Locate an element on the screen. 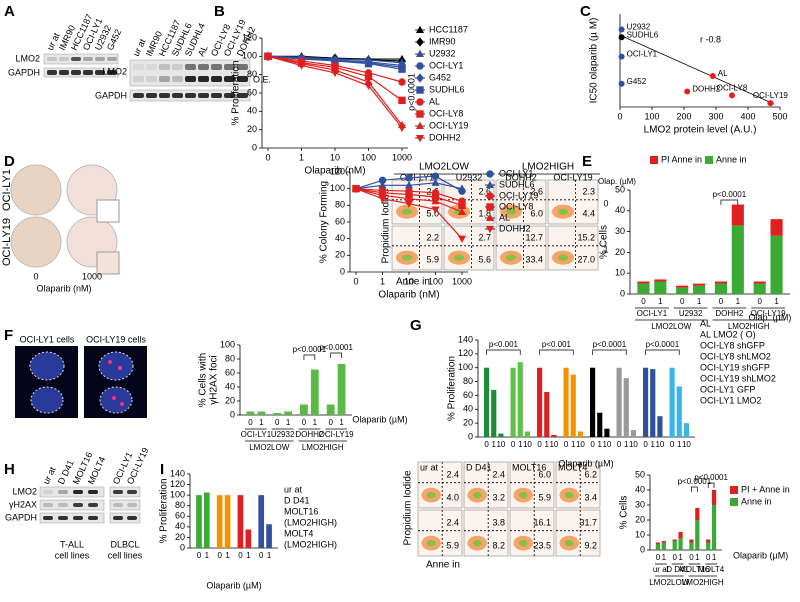 The height and width of the screenshot is (602, 800). y-tick-label: 80 is located at coordinates (252, 74).